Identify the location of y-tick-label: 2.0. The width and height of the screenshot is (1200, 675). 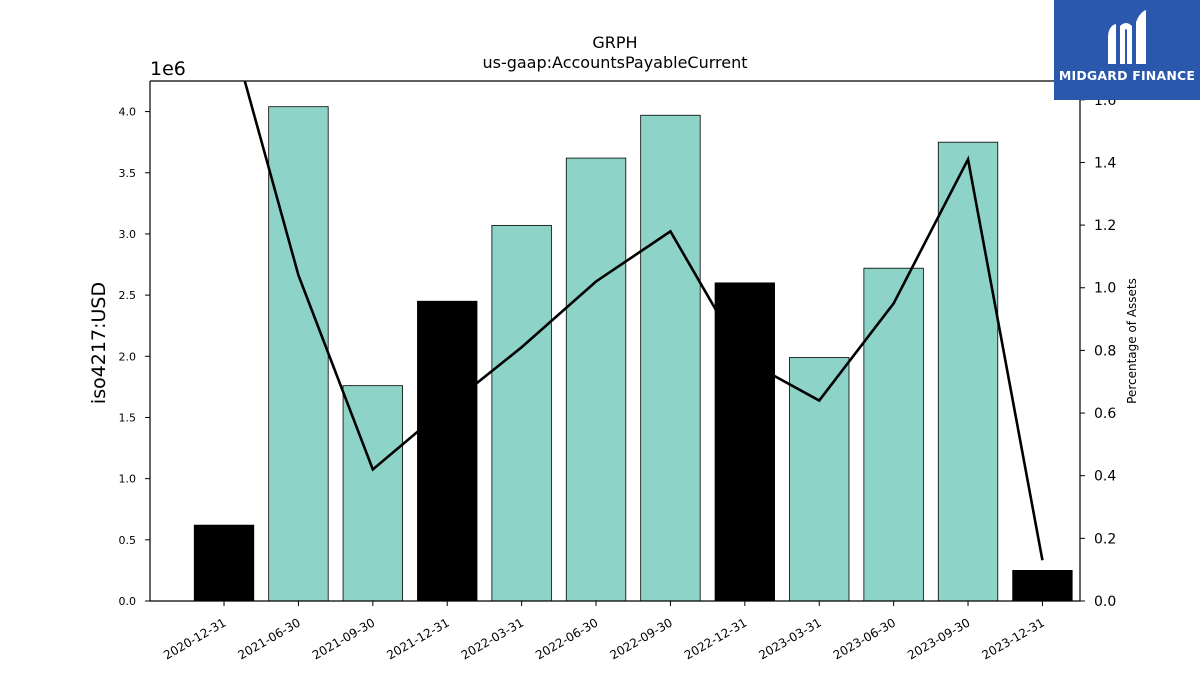
(128, 356).